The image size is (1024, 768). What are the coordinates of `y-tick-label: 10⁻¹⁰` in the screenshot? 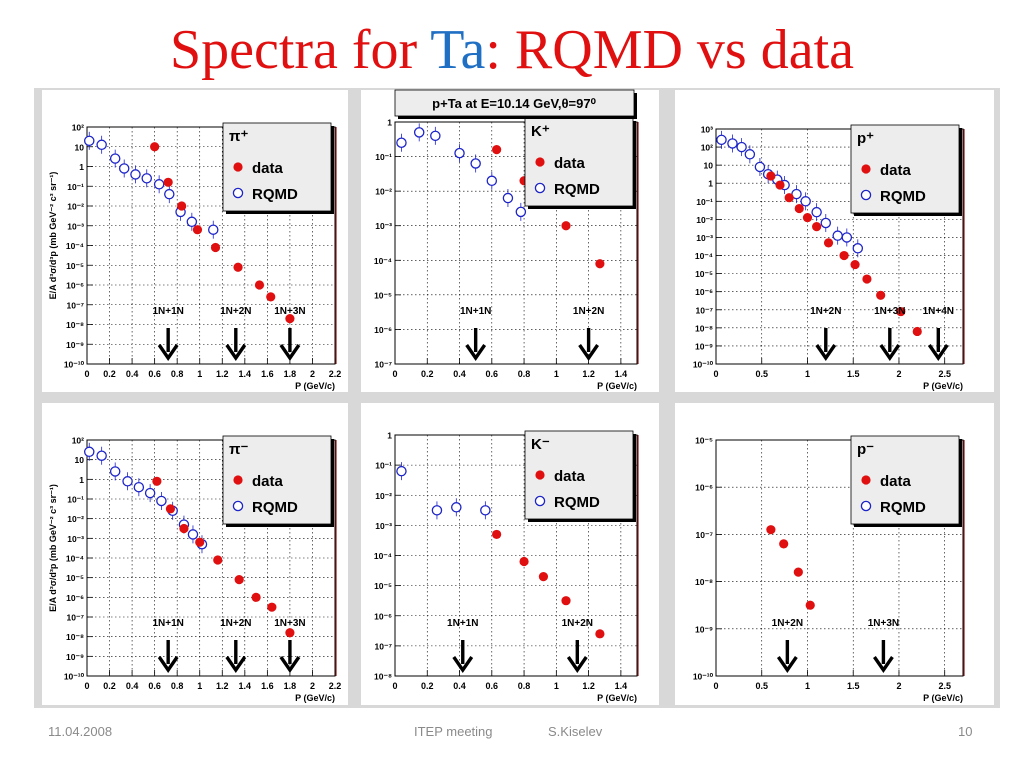 It's located at (74, 677).